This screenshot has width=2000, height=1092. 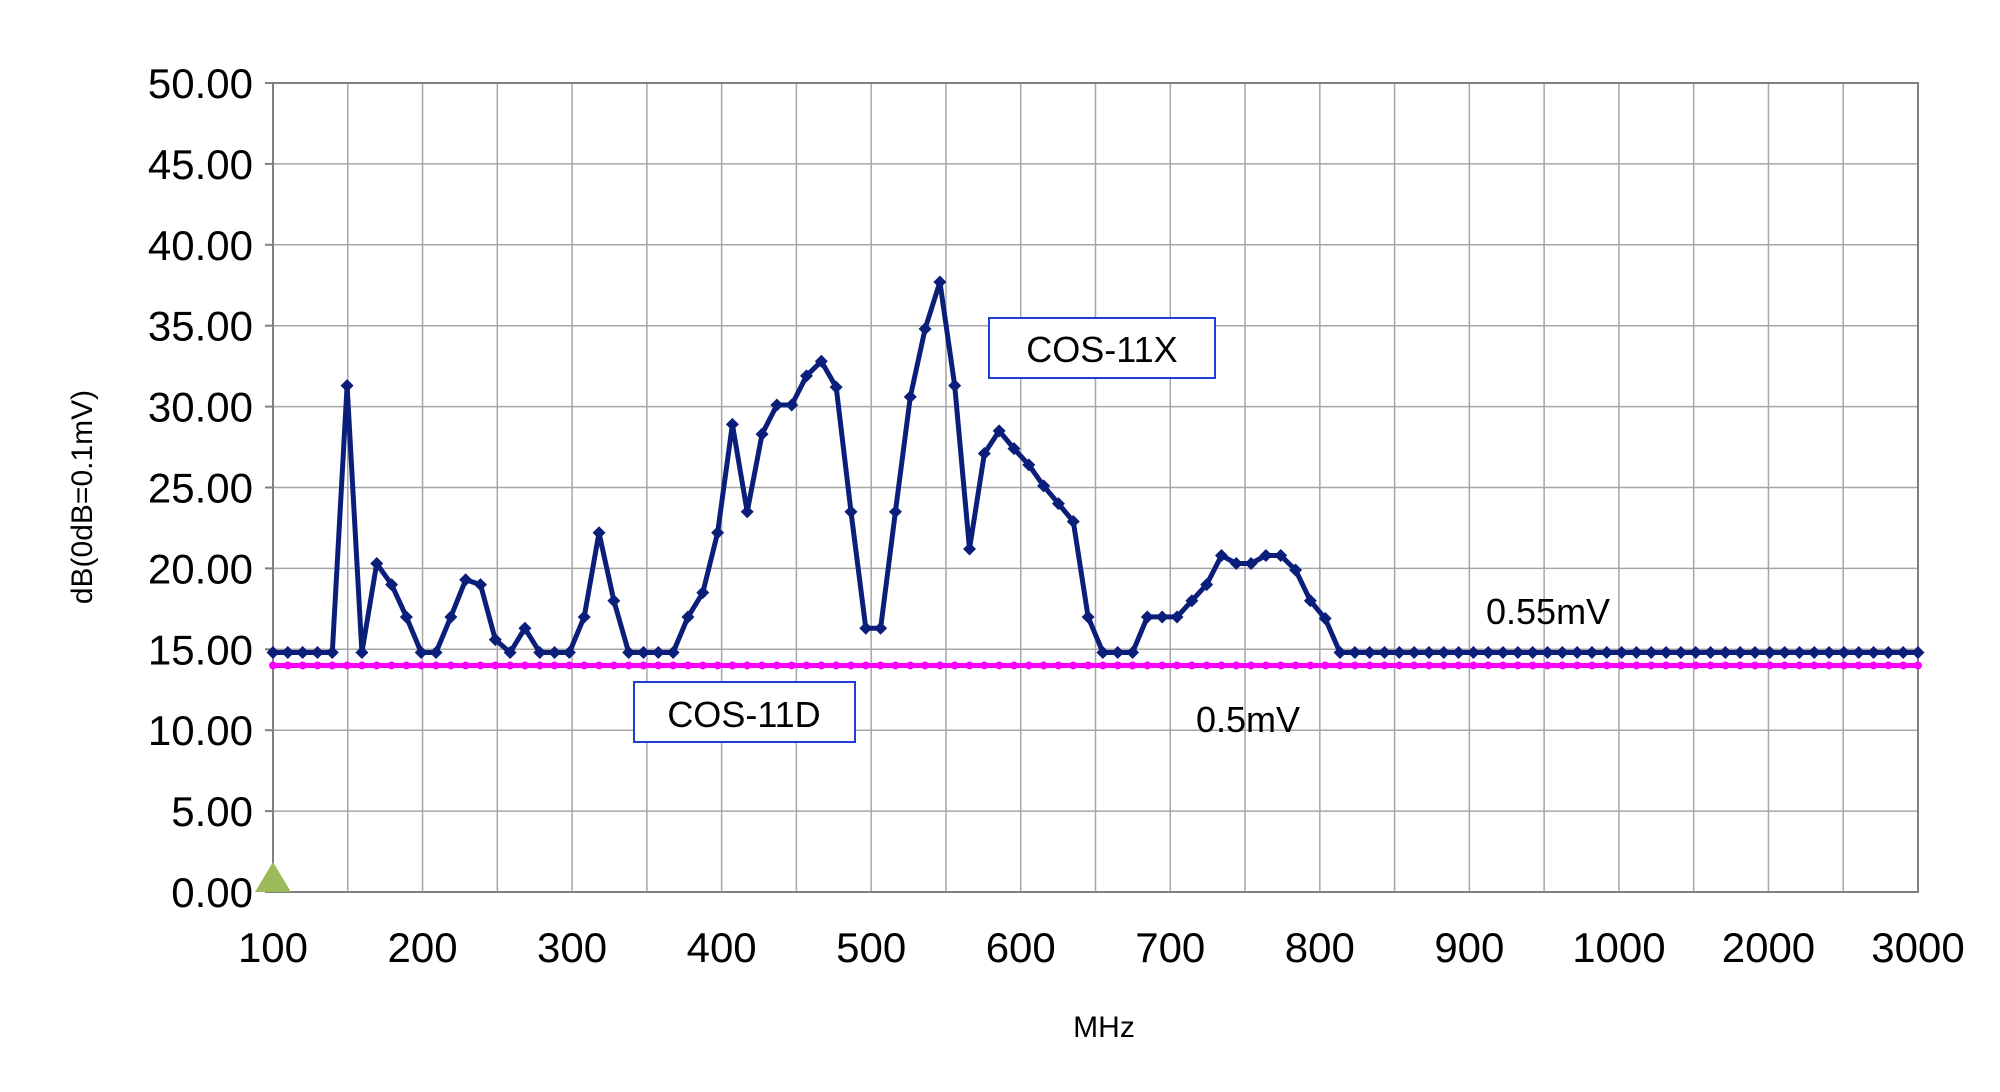 I want to click on series-cos-11d, so click(x=1095, y=665).